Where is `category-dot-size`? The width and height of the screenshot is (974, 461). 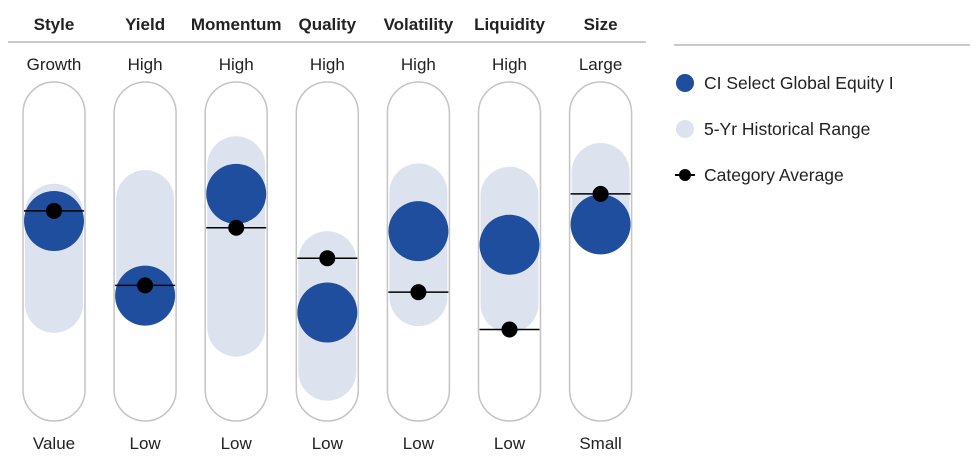 category-dot-size is located at coordinates (600, 193).